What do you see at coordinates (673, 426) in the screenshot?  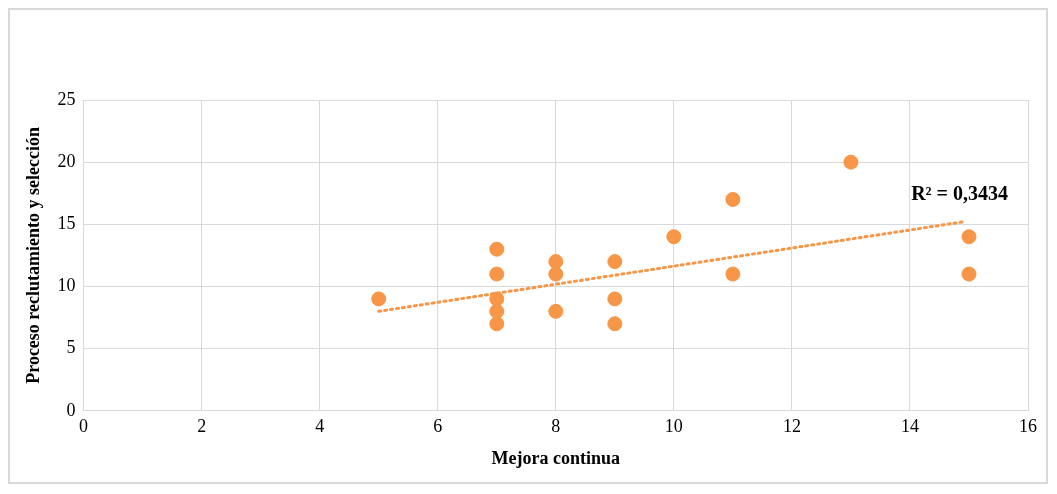 I see `x-tick-label: 10` at bounding box center [673, 426].